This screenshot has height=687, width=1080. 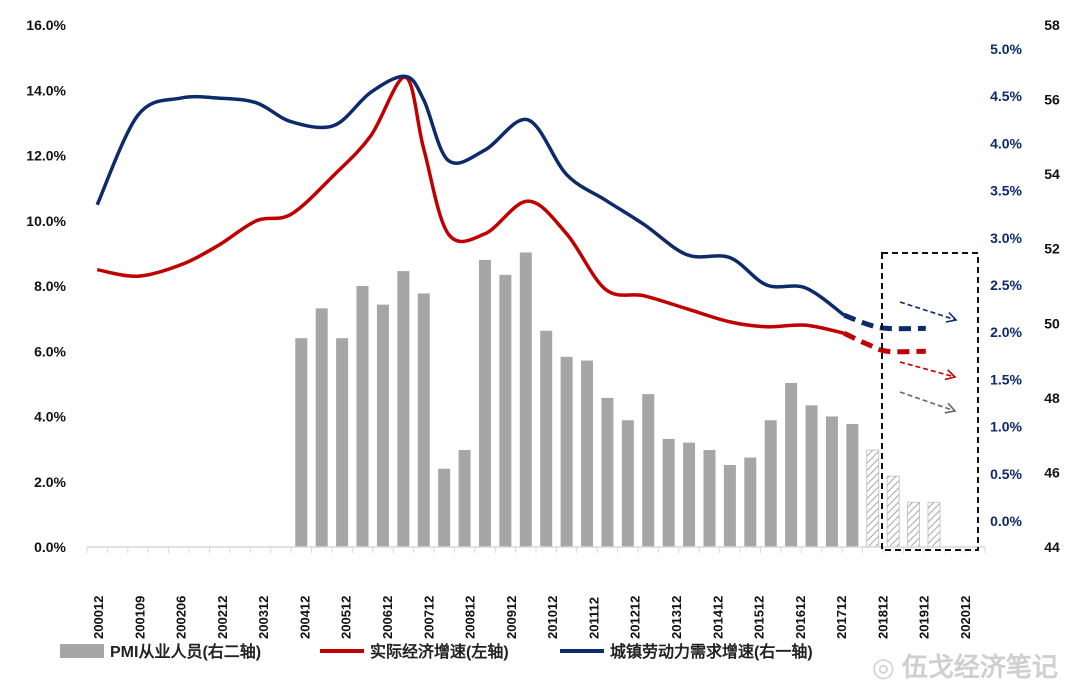 I want to click on right-axis-2-label: 56, so click(x=1052, y=100).